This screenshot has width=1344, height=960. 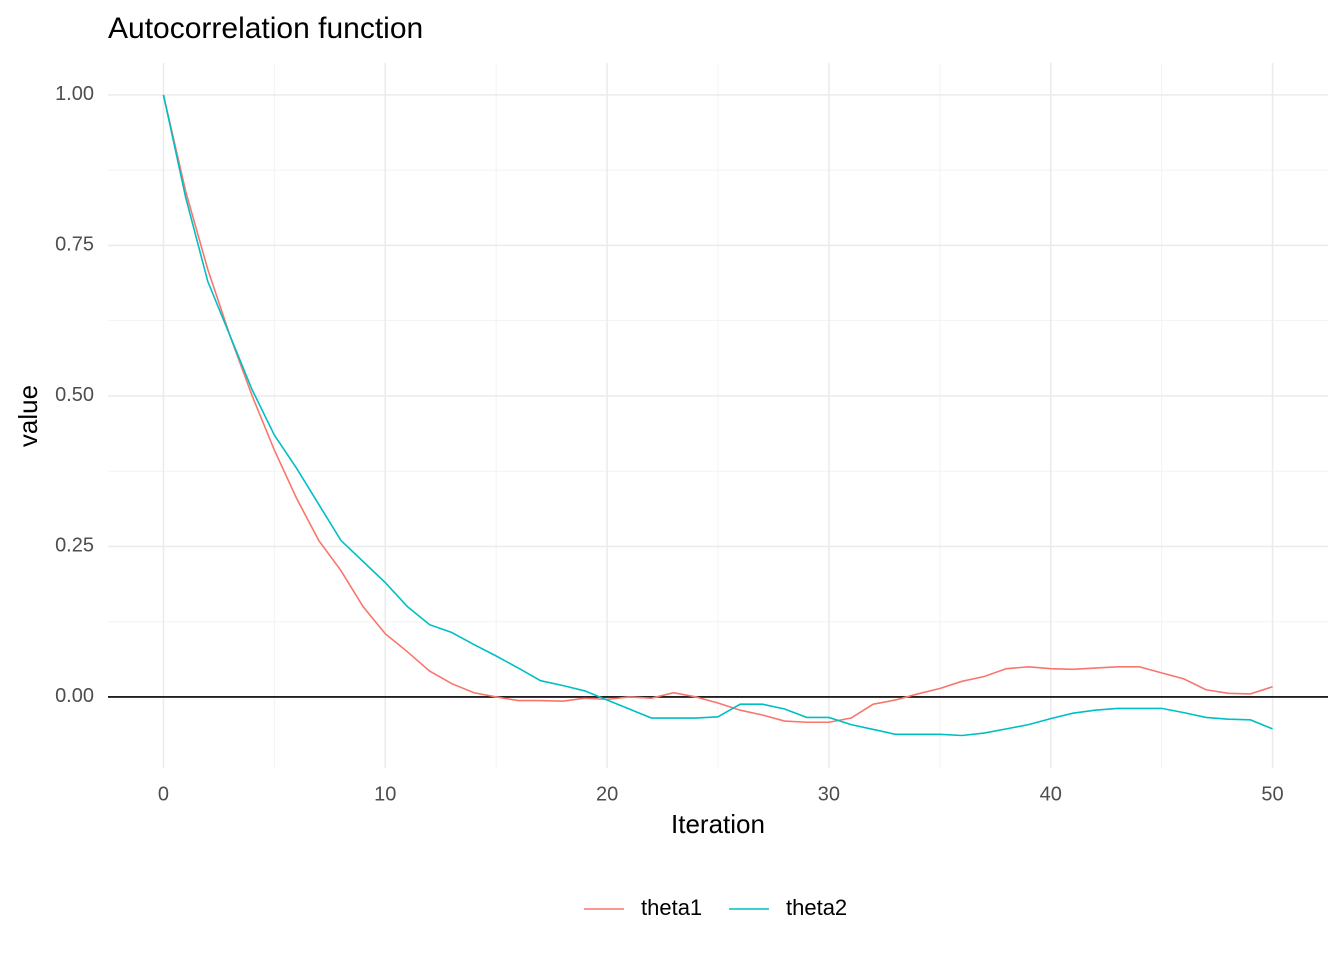 I want to click on x-tick-label: 10, so click(x=385, y=794).